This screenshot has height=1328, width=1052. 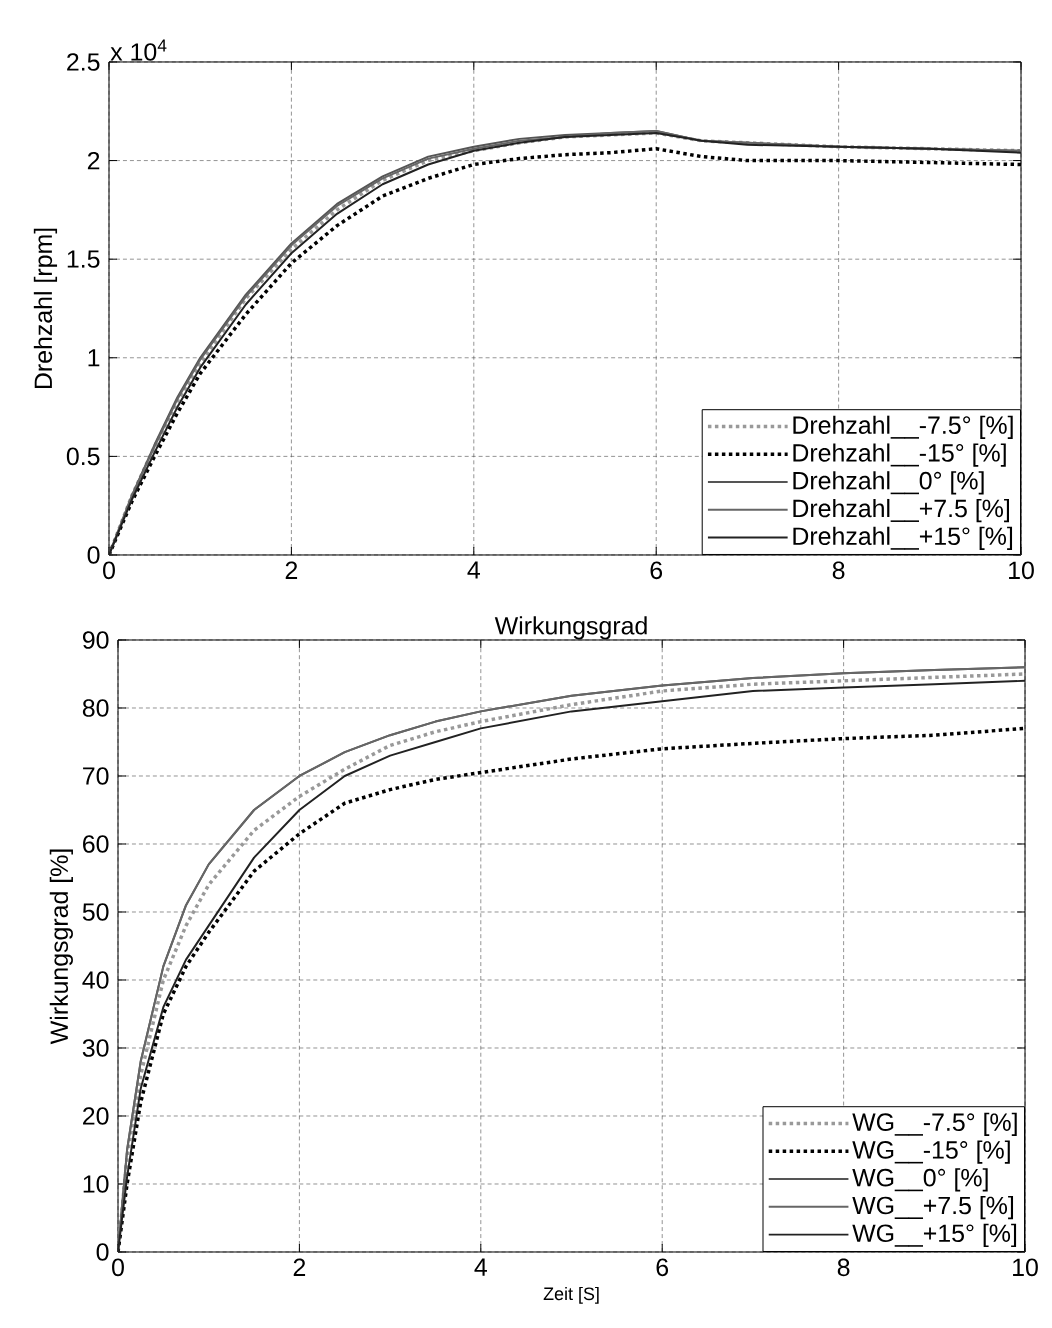 What do you see at coordinates (888, 483) in the screenshot?
I see `legend-label: Drehzahl__0° [%]` at bounding box center [888, 483].